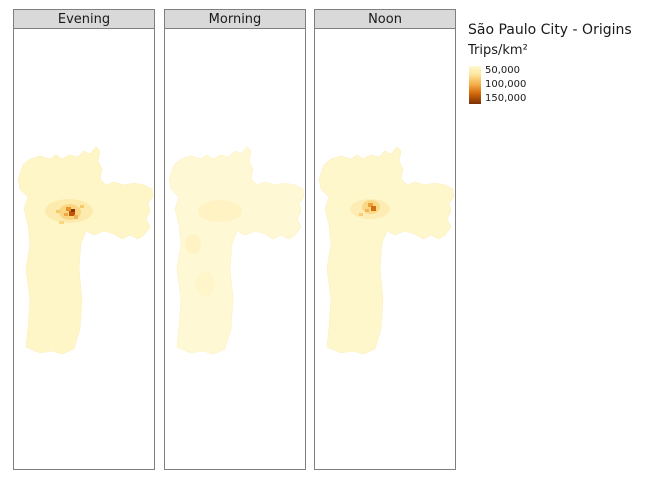  I want to click on city-shape-noon, so click(386, 250).